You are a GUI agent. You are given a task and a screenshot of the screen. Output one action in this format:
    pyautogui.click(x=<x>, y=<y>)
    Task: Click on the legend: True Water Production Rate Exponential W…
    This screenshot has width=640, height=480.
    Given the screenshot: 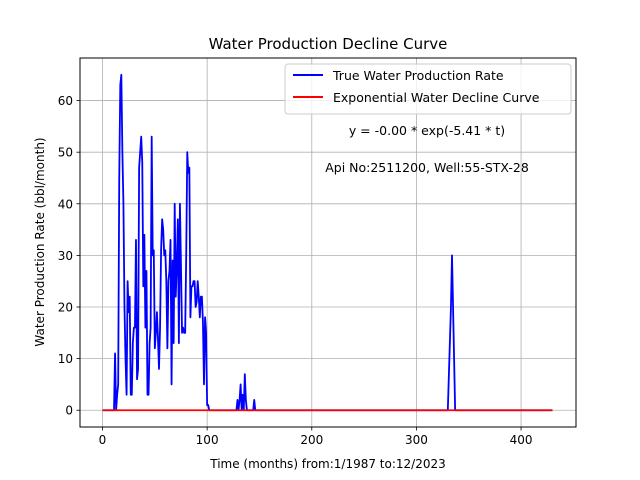 What is the action you would take?
    pyautogui.click(x=428, y=89)
    